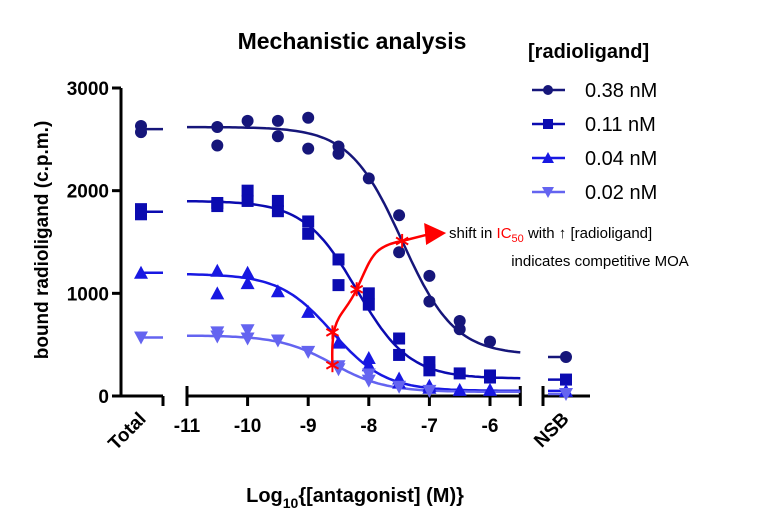 The image size is (768, 532). I want to click on legend-title: [radioligand], so click(588, 52).